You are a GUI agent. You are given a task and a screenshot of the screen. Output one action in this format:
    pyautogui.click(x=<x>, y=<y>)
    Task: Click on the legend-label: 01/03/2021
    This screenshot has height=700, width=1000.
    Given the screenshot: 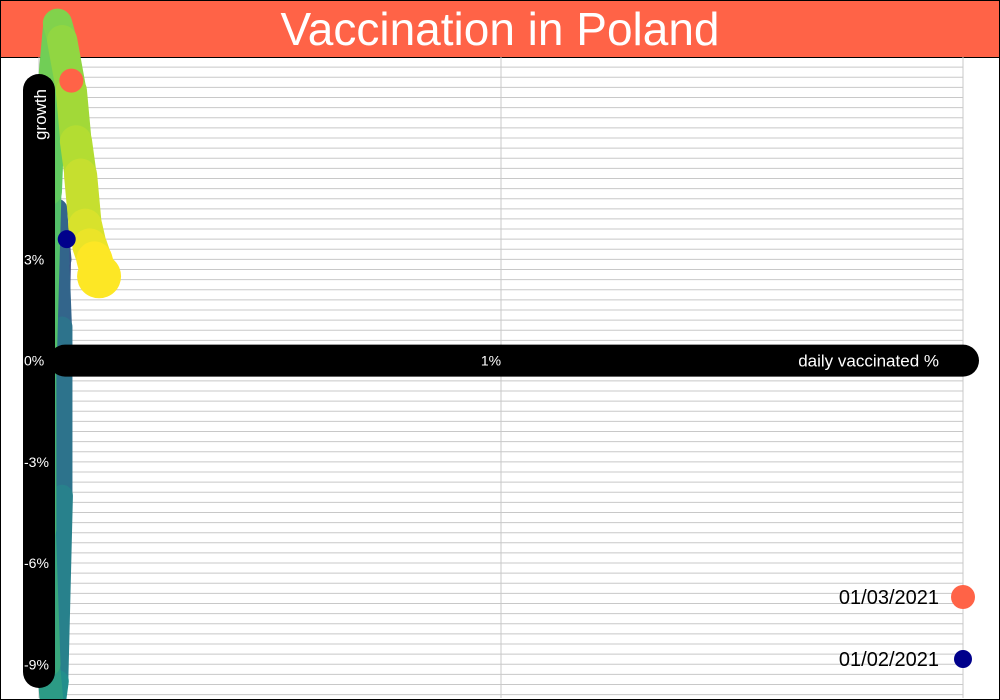 What is the action you would take?
    pyautogui.click(x=889, y=598)
    